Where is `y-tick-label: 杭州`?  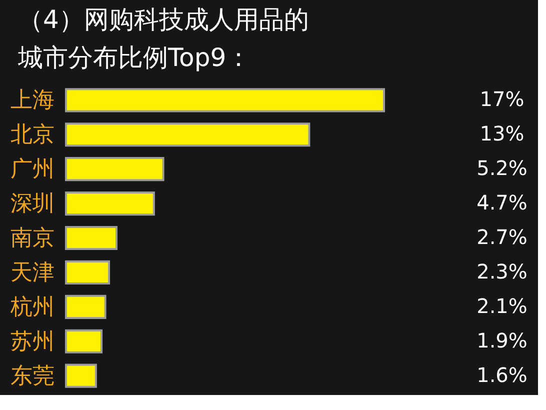
y-tick-label: 杭州 is located at coordinates (32, 307).